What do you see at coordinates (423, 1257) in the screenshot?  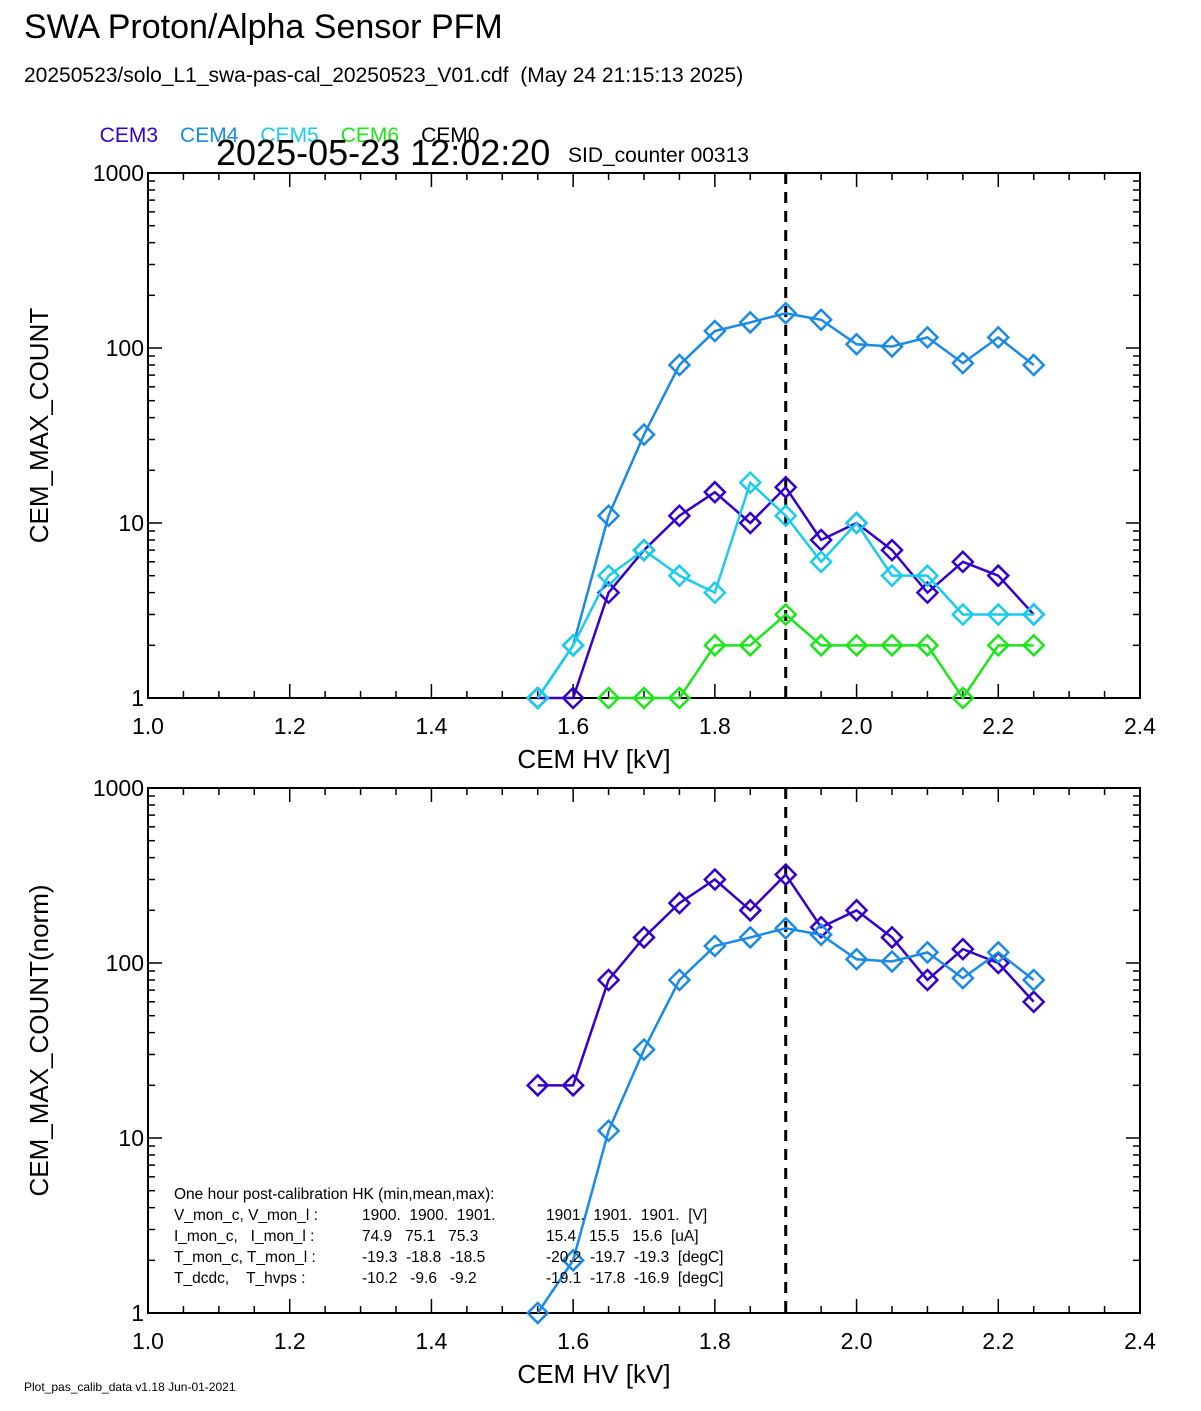 I see `hk-values-c: -19.3 -18.8 -18.5` at bounding box center [423, 1257].